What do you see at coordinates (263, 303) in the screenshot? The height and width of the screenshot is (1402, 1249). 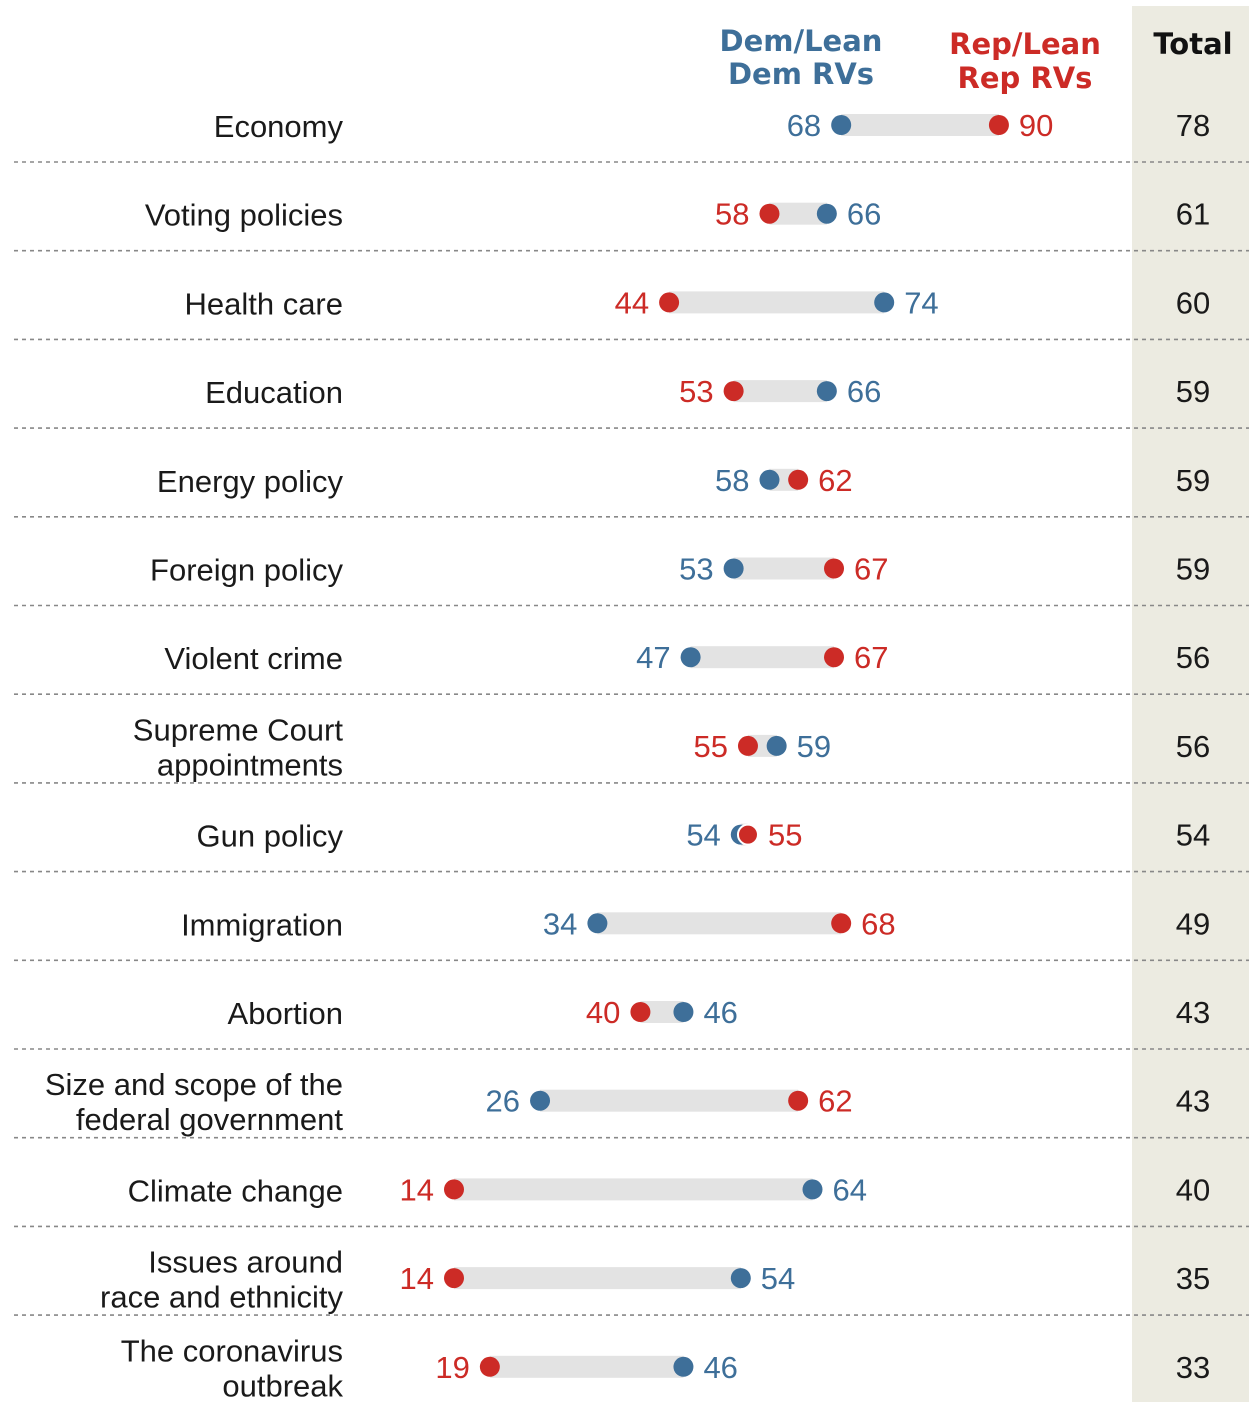 I see `category-label: Health care` at bounding box center [263, 303].